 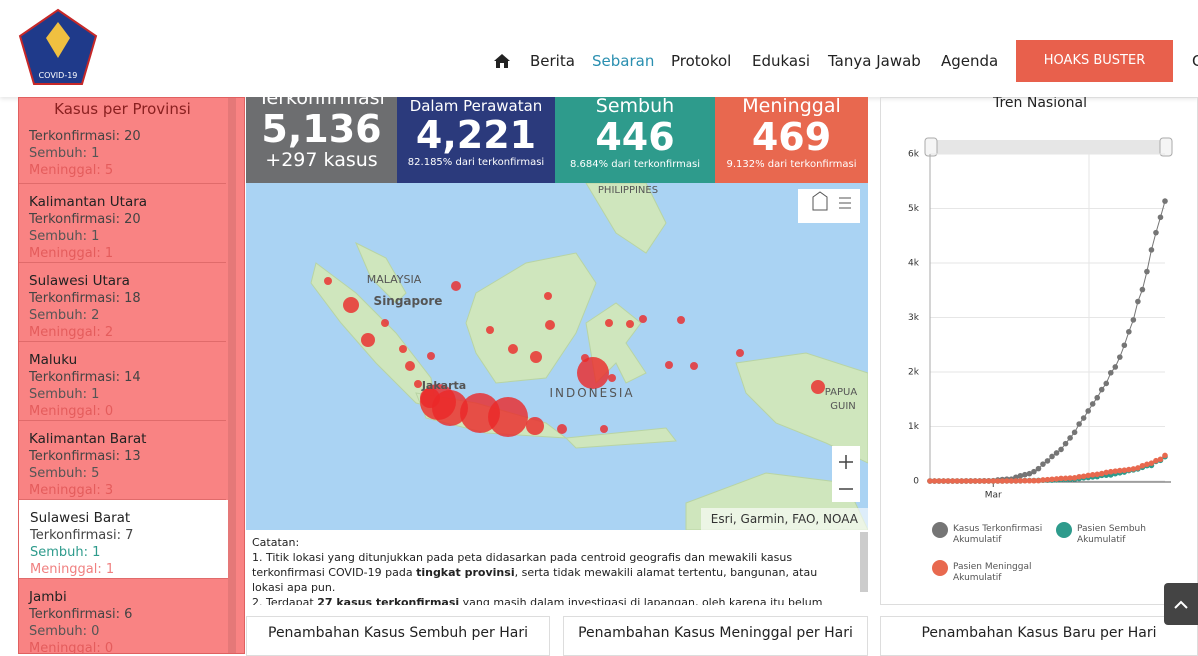 What do you see at coordinates (502, 61) in the screenshot?
I see `home-icon` at bounding box center [502, 61].